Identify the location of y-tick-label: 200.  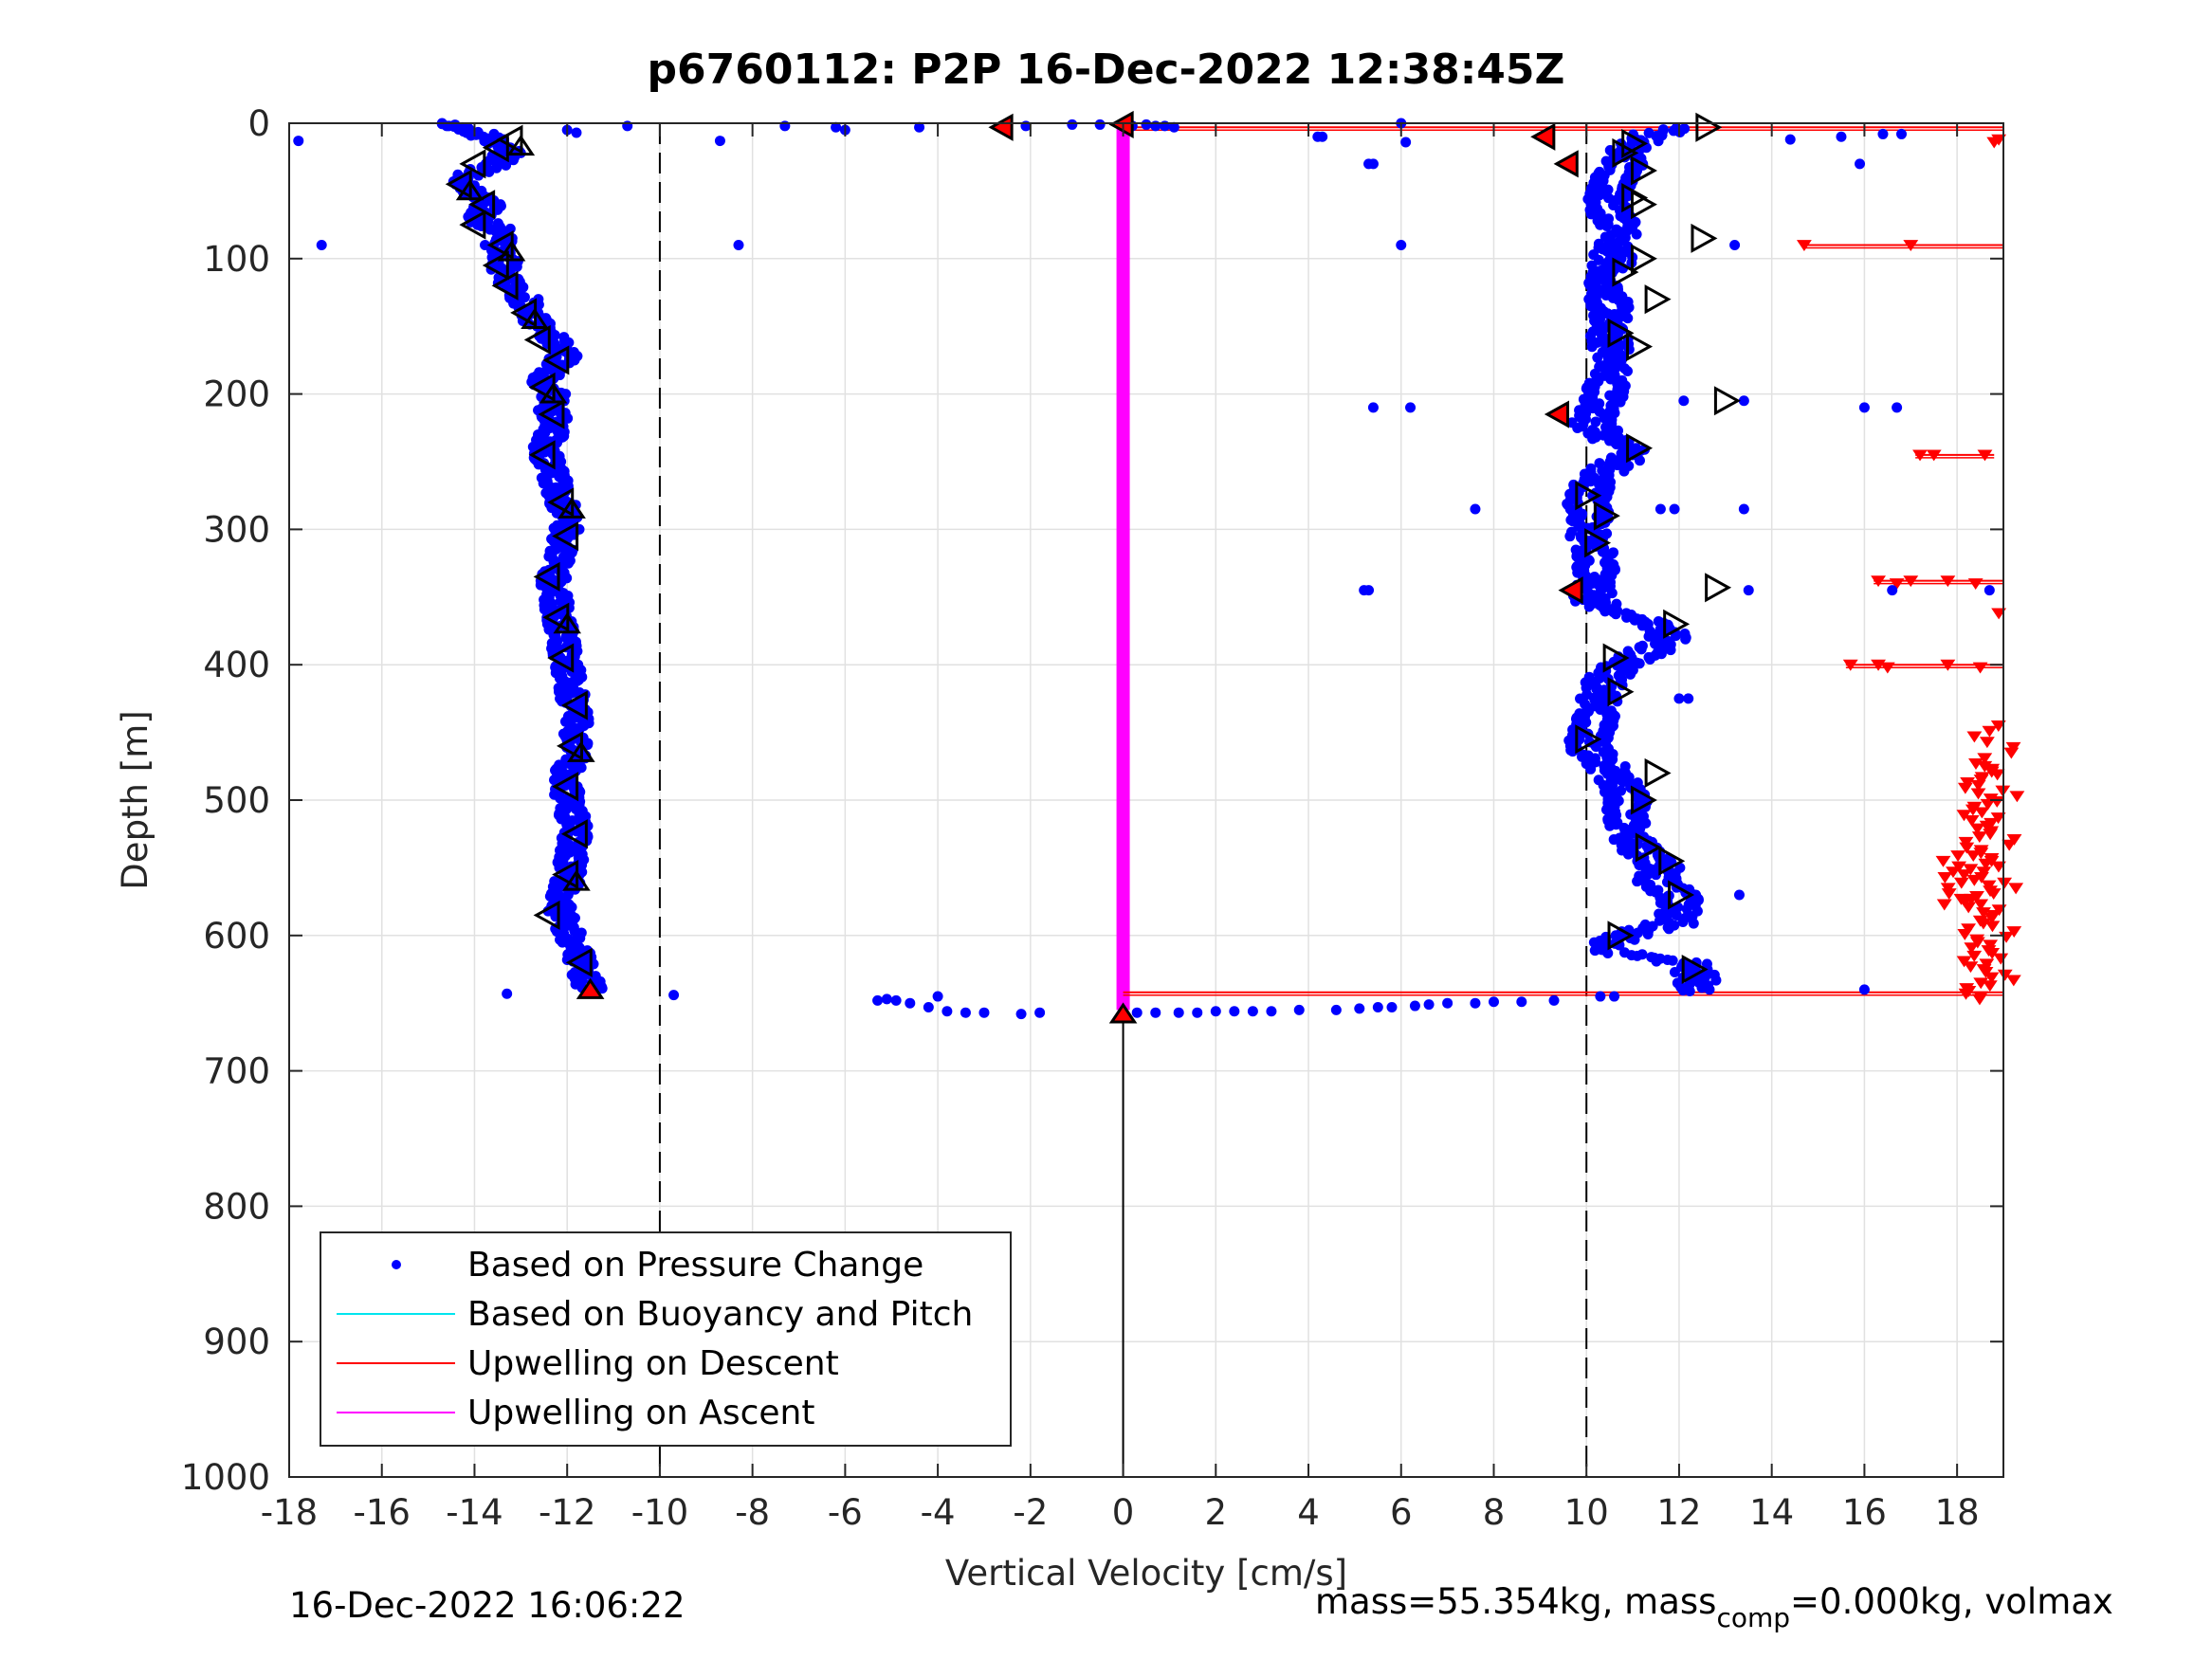
(236, 394).